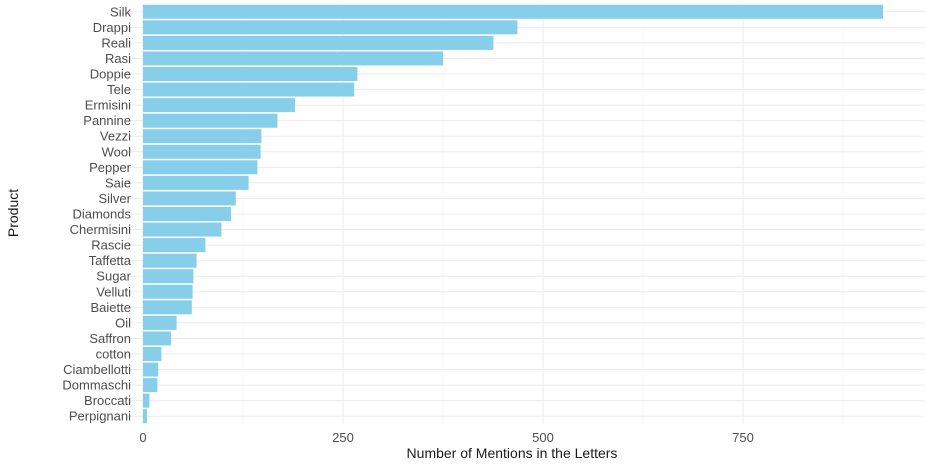 The width and height of the screenshot is (925, 464). What do you see at coordinates (119, 89) in the screenshot?
I see `category-label: Tele` at bounding box center [119, 89].